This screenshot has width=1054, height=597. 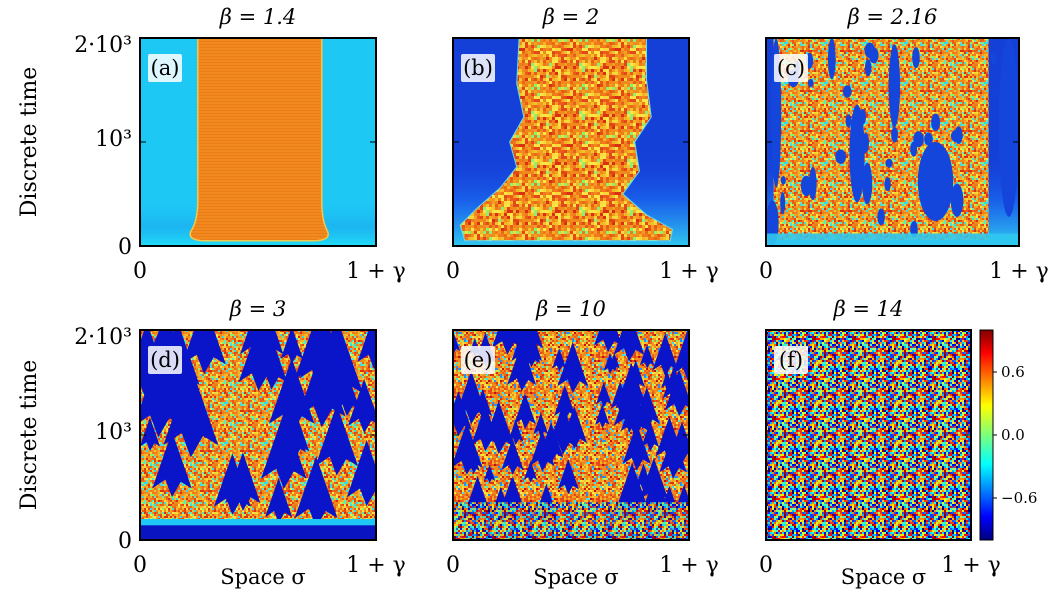 I want to click on panel-label-text: (b), so click(x=478, y=68).